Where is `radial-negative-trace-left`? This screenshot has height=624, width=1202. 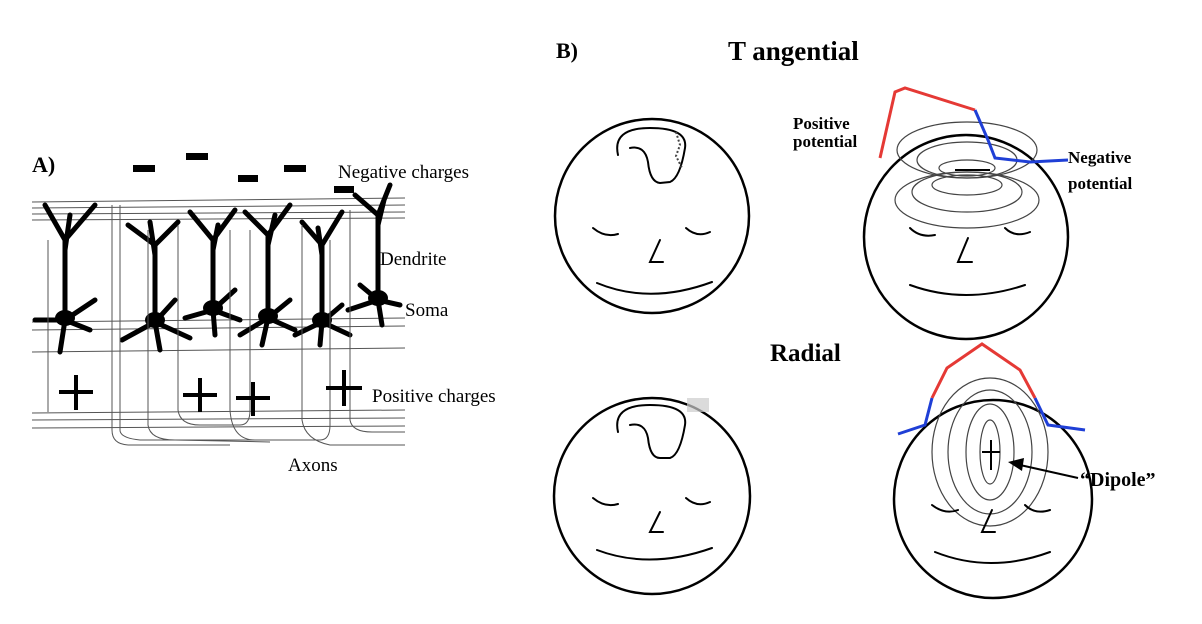 radial-negative-trace-left is located at coordinates (915, 416).